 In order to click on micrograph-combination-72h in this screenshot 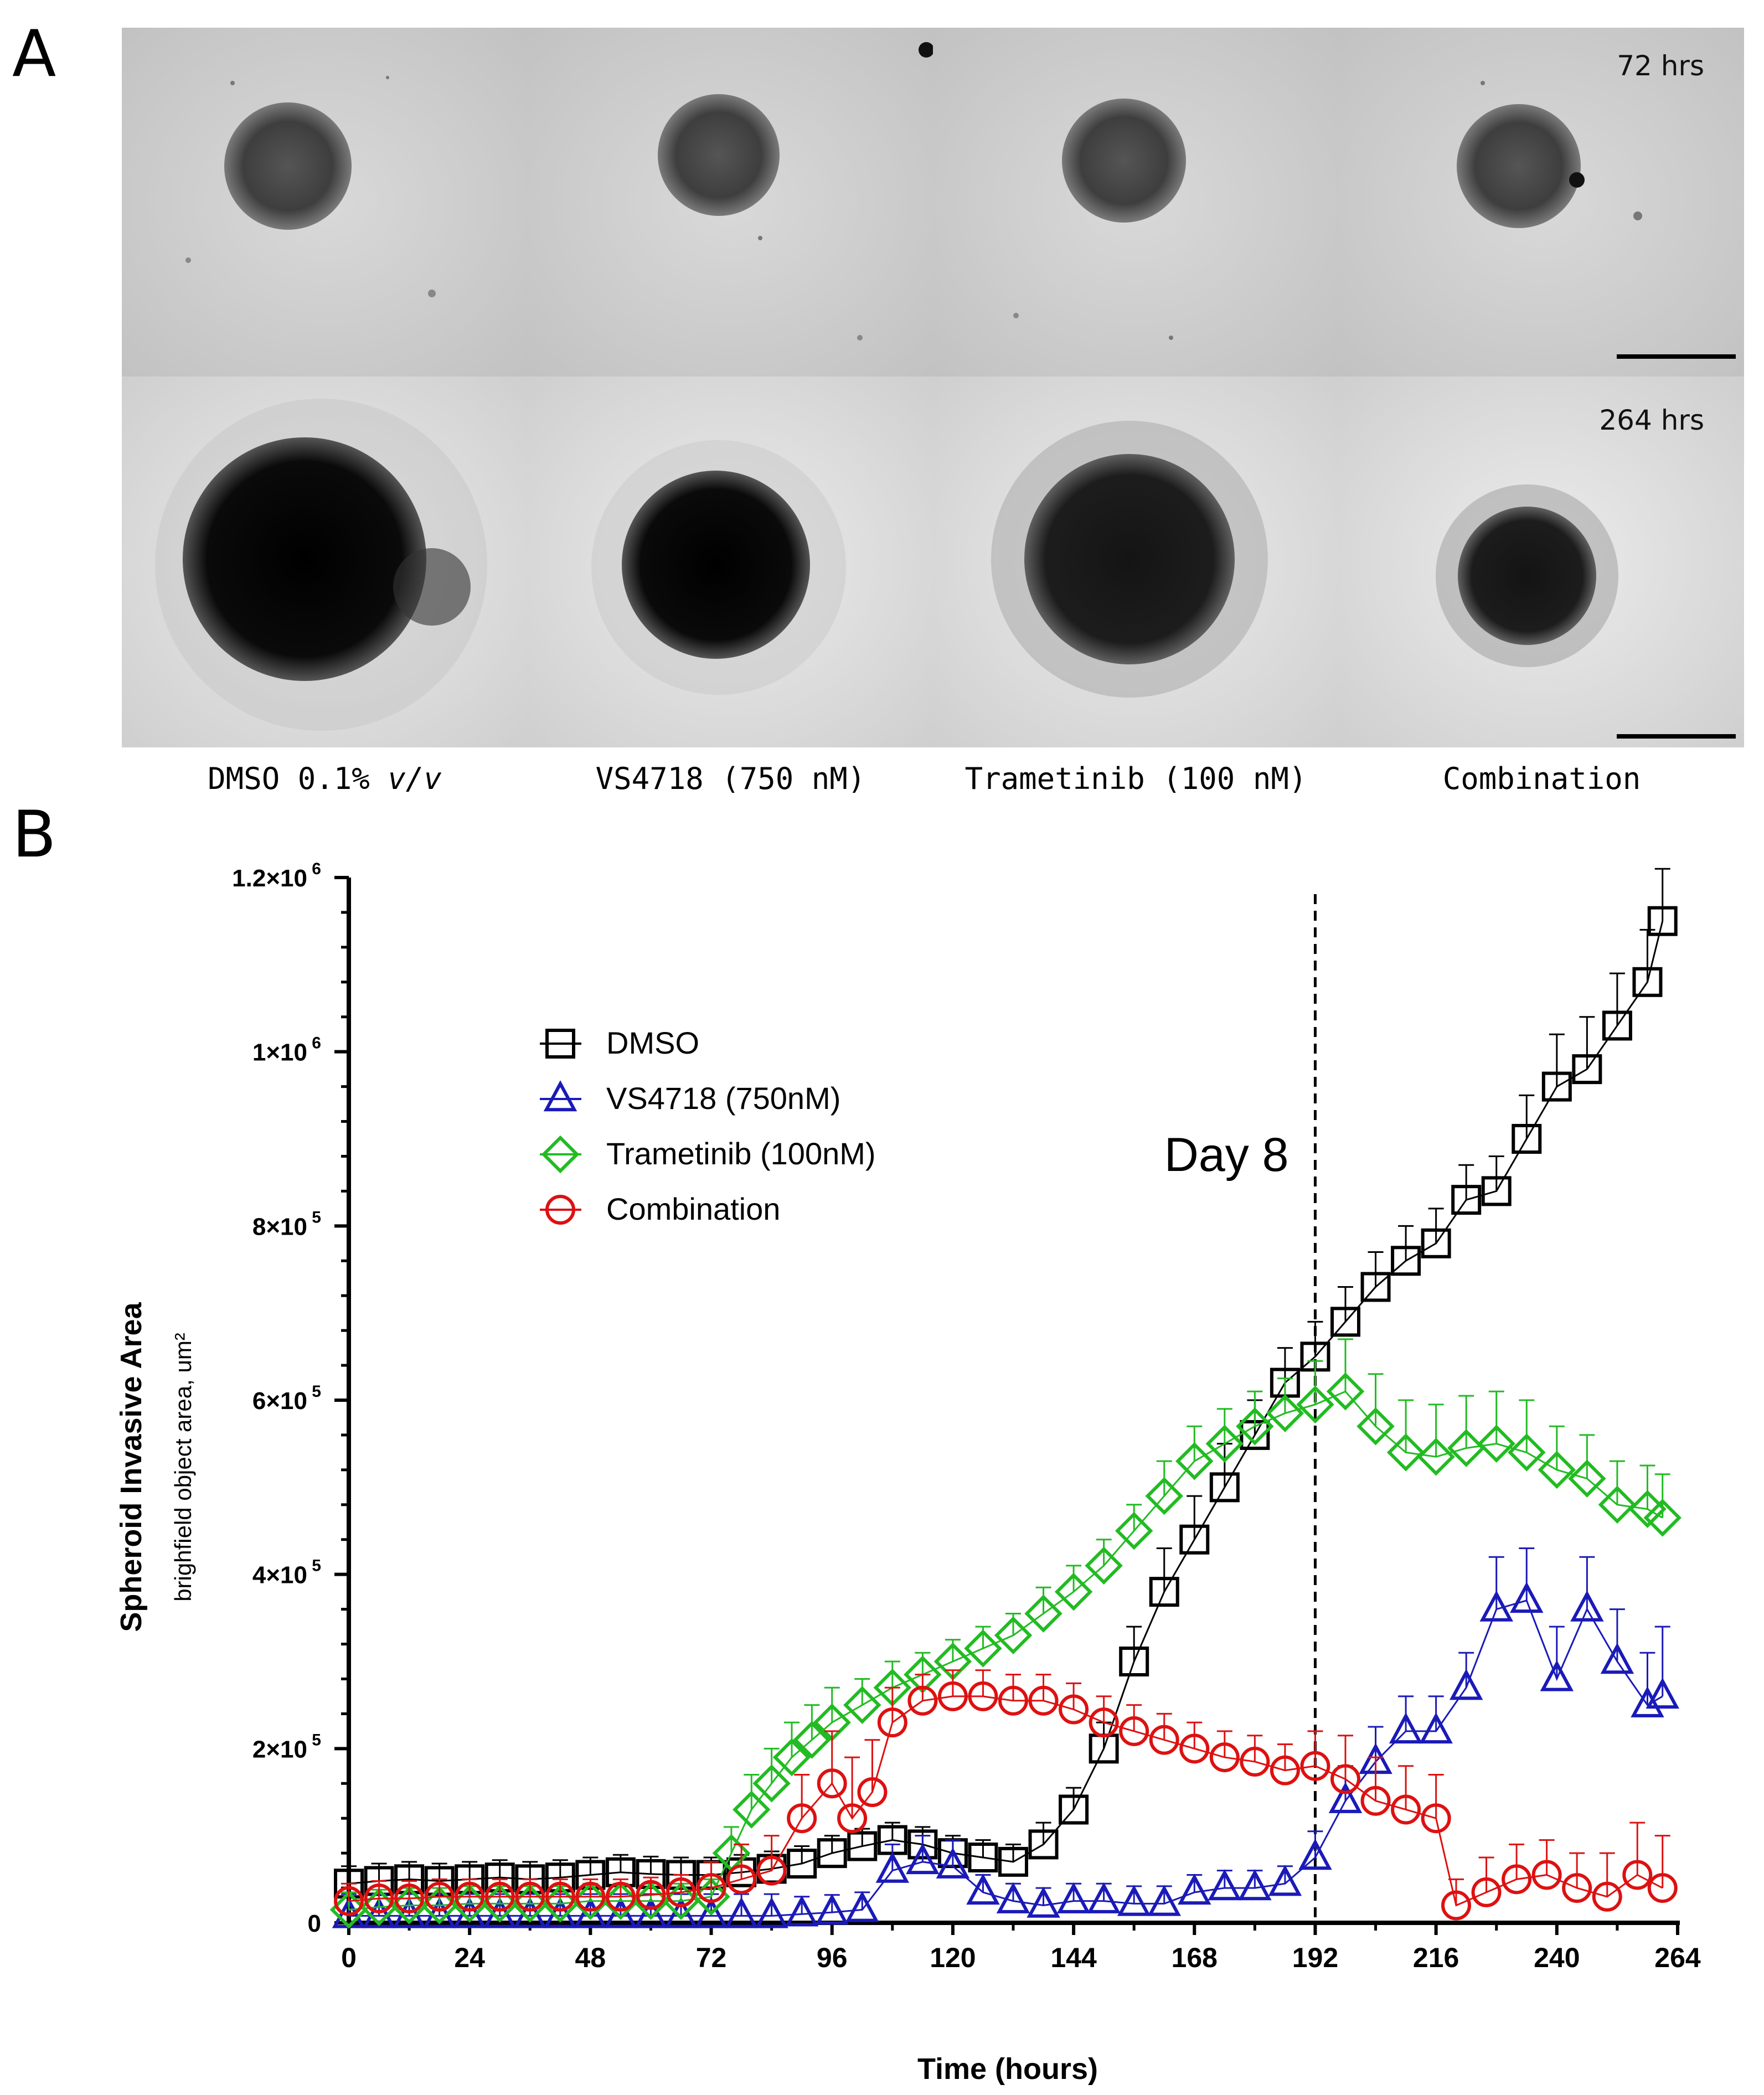, I will do `click(1541, 202)`.